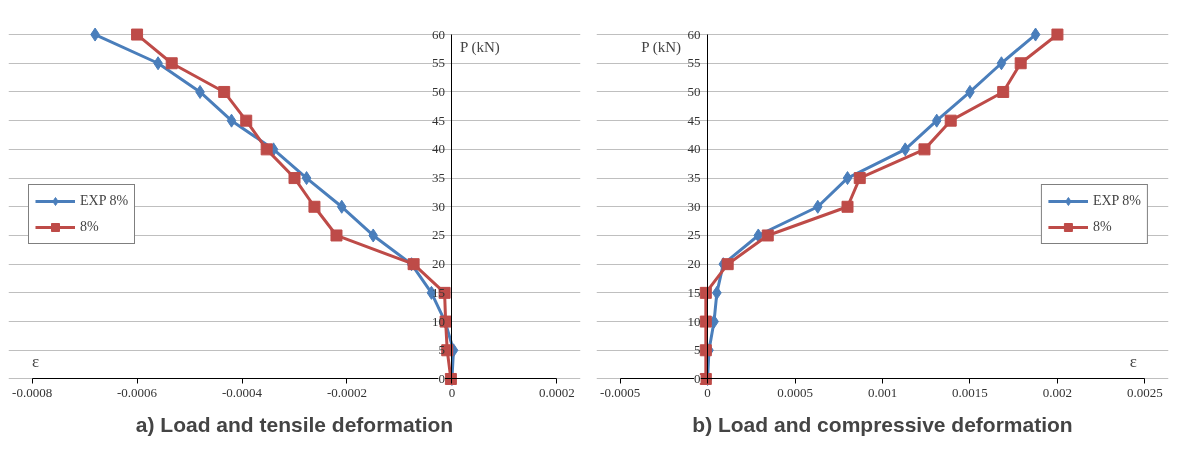 Image resolution: width=1202 pixels, height=457 pixels. I want to click on y-tick-label: 10, so click(694, 321).